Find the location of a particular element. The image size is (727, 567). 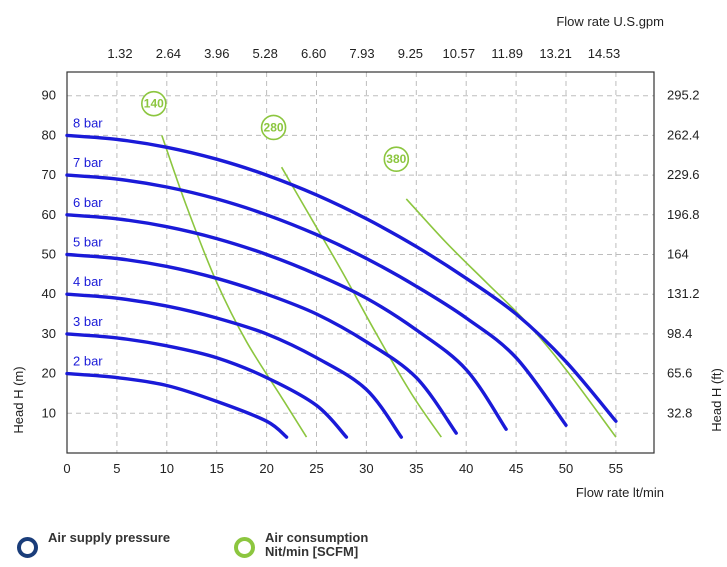

y2-tick-label: 262.4 is located at coordinates (683, 134).